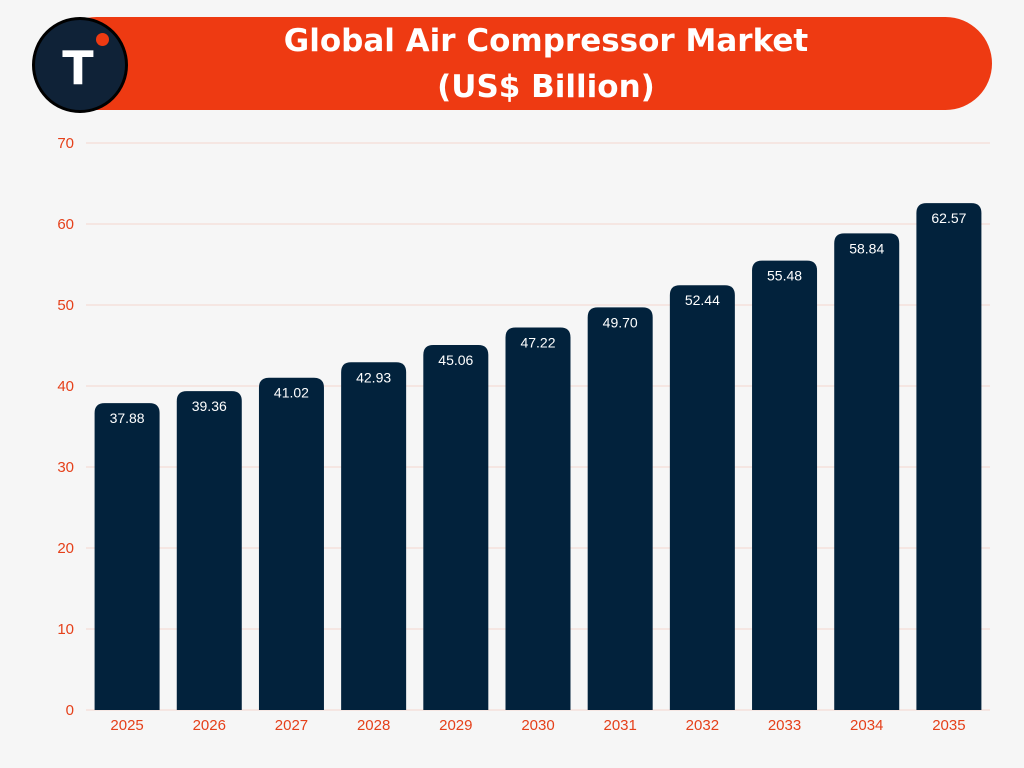 The width and height of the screenshot is (1024, 768). What do you see at coordinates (70, 710) in the screenshot?
I see `y-tick-label: 0` at bounding box center [70, 710].